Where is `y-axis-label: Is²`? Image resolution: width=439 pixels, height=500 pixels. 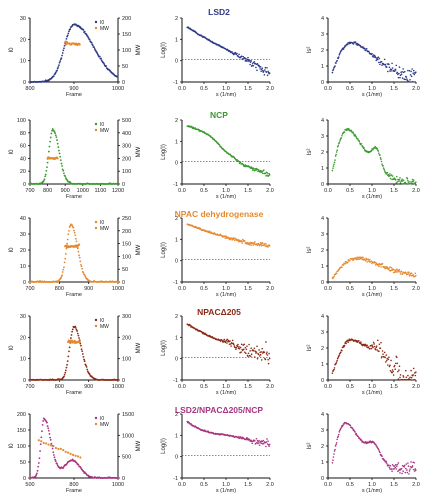
y-axis-label: Is² is located at coordinates (310, 250).